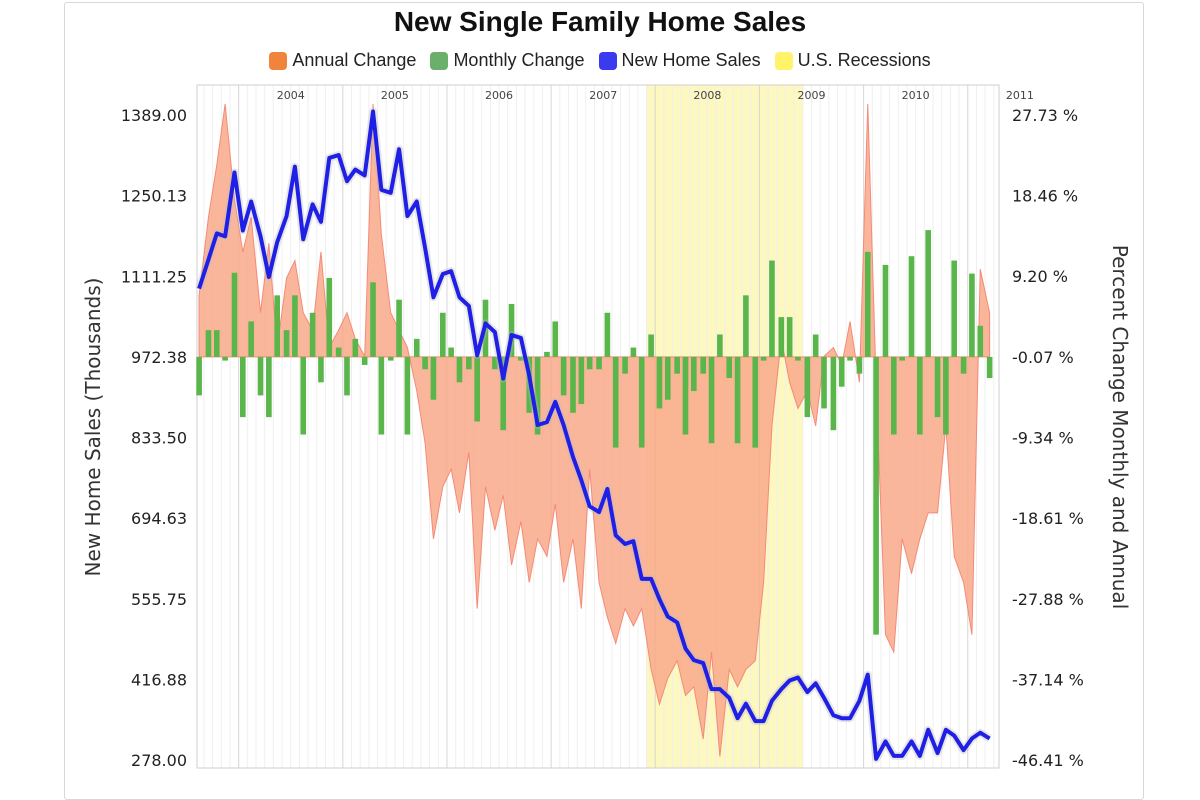  What do you see at coordinates (1120, 427) in the screenshot?
I see `y-axis-label-right: Percent Change Monthly and Annual` at bounding box center [1120, 427].